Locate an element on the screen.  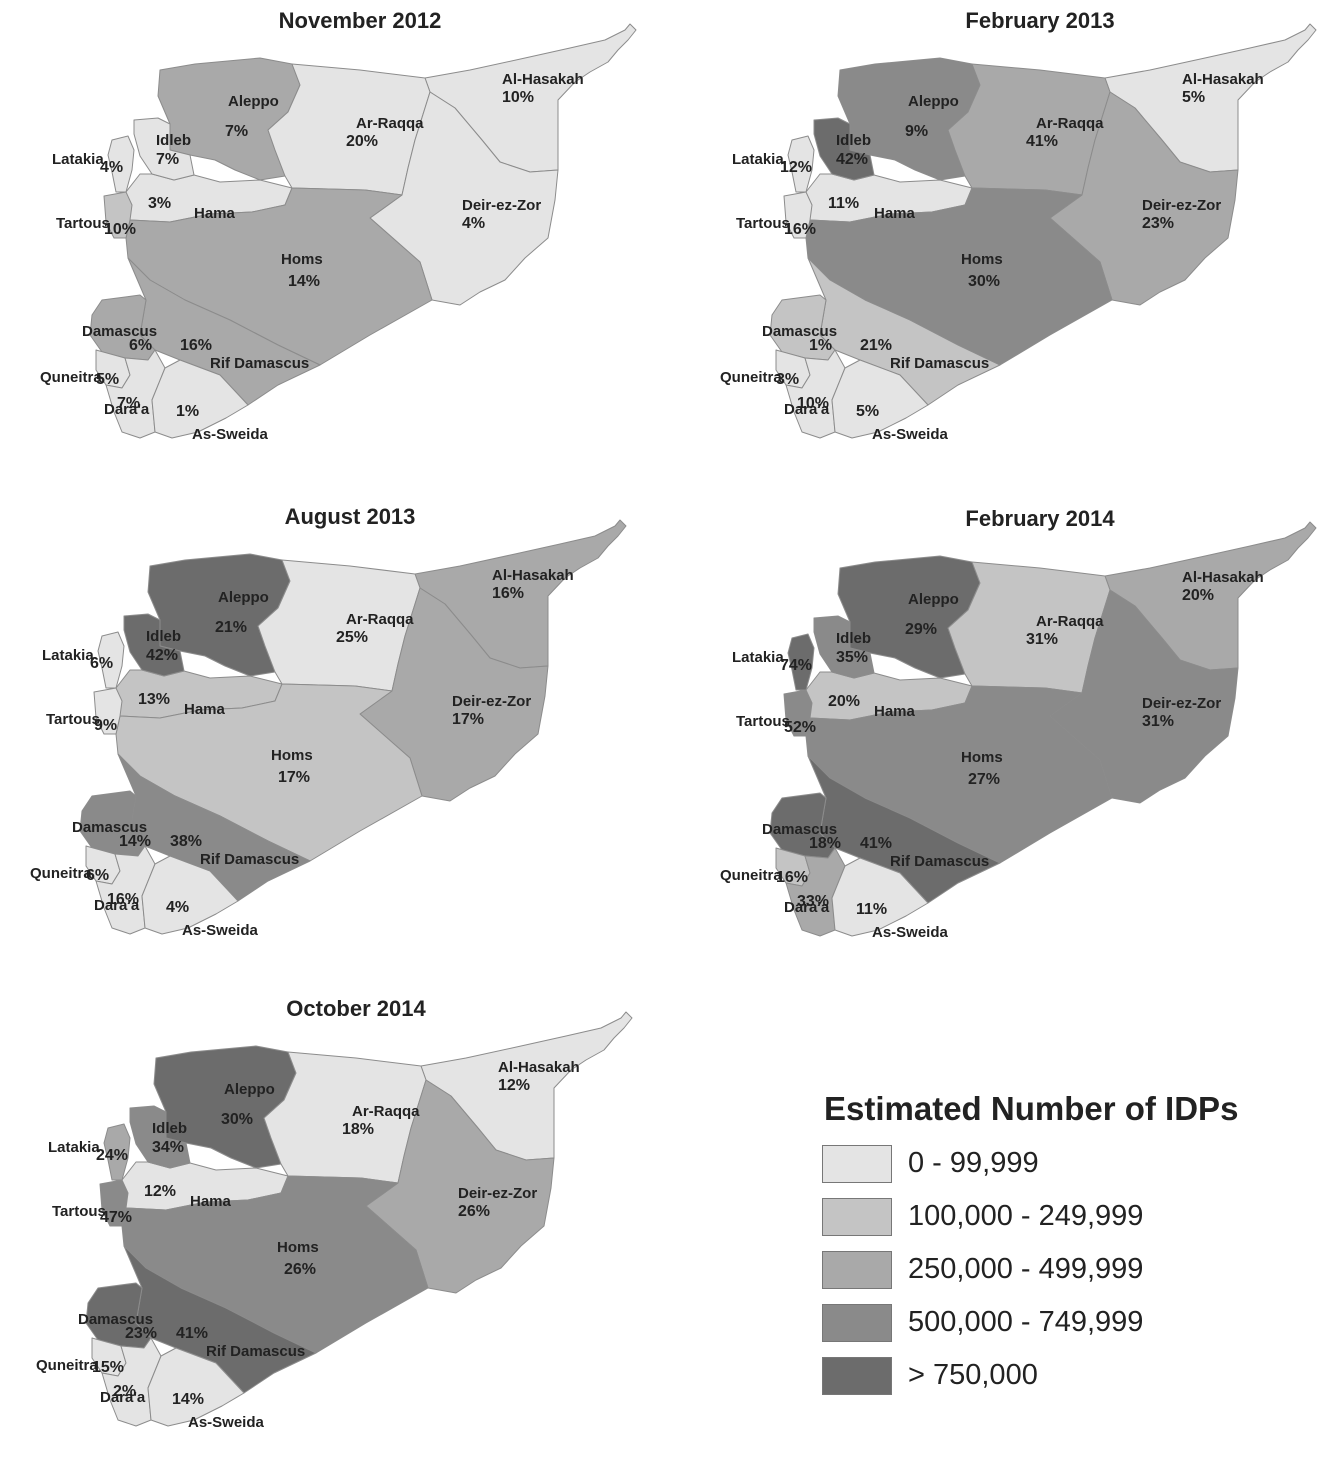
region-value: 41% is located at coordinates (192, 1333).